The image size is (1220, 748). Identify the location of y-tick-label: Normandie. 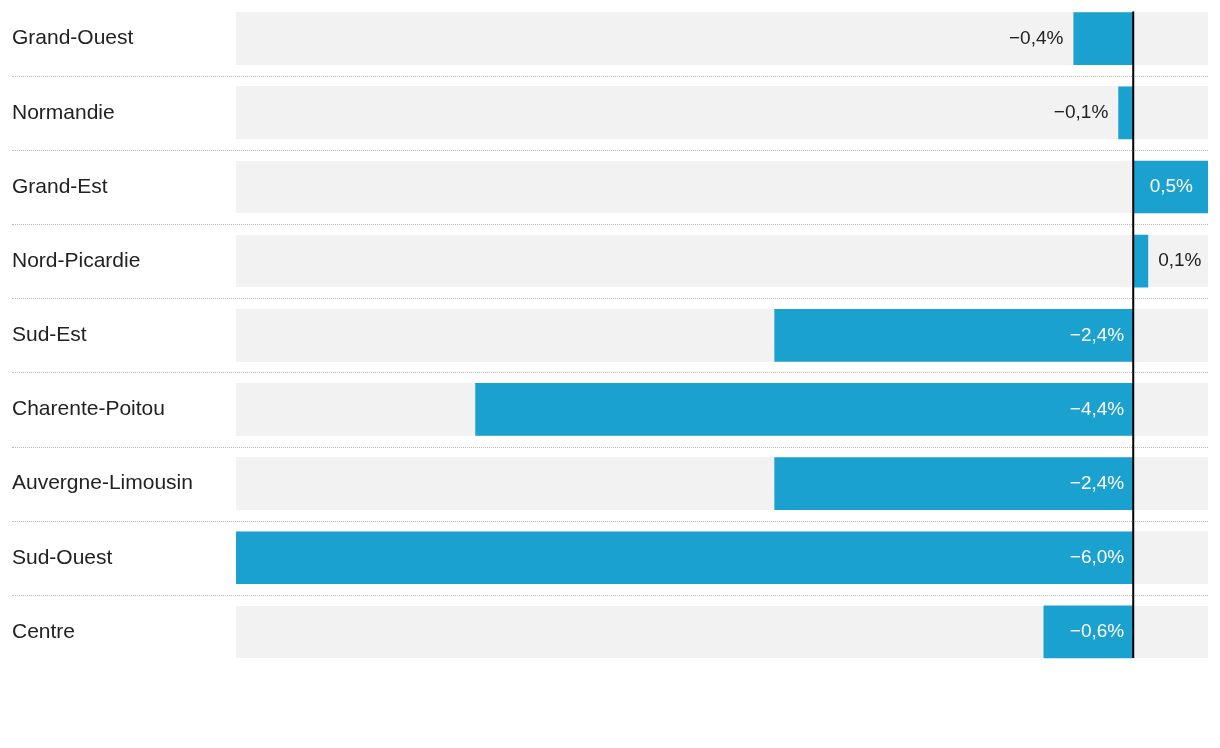
(63, 111).